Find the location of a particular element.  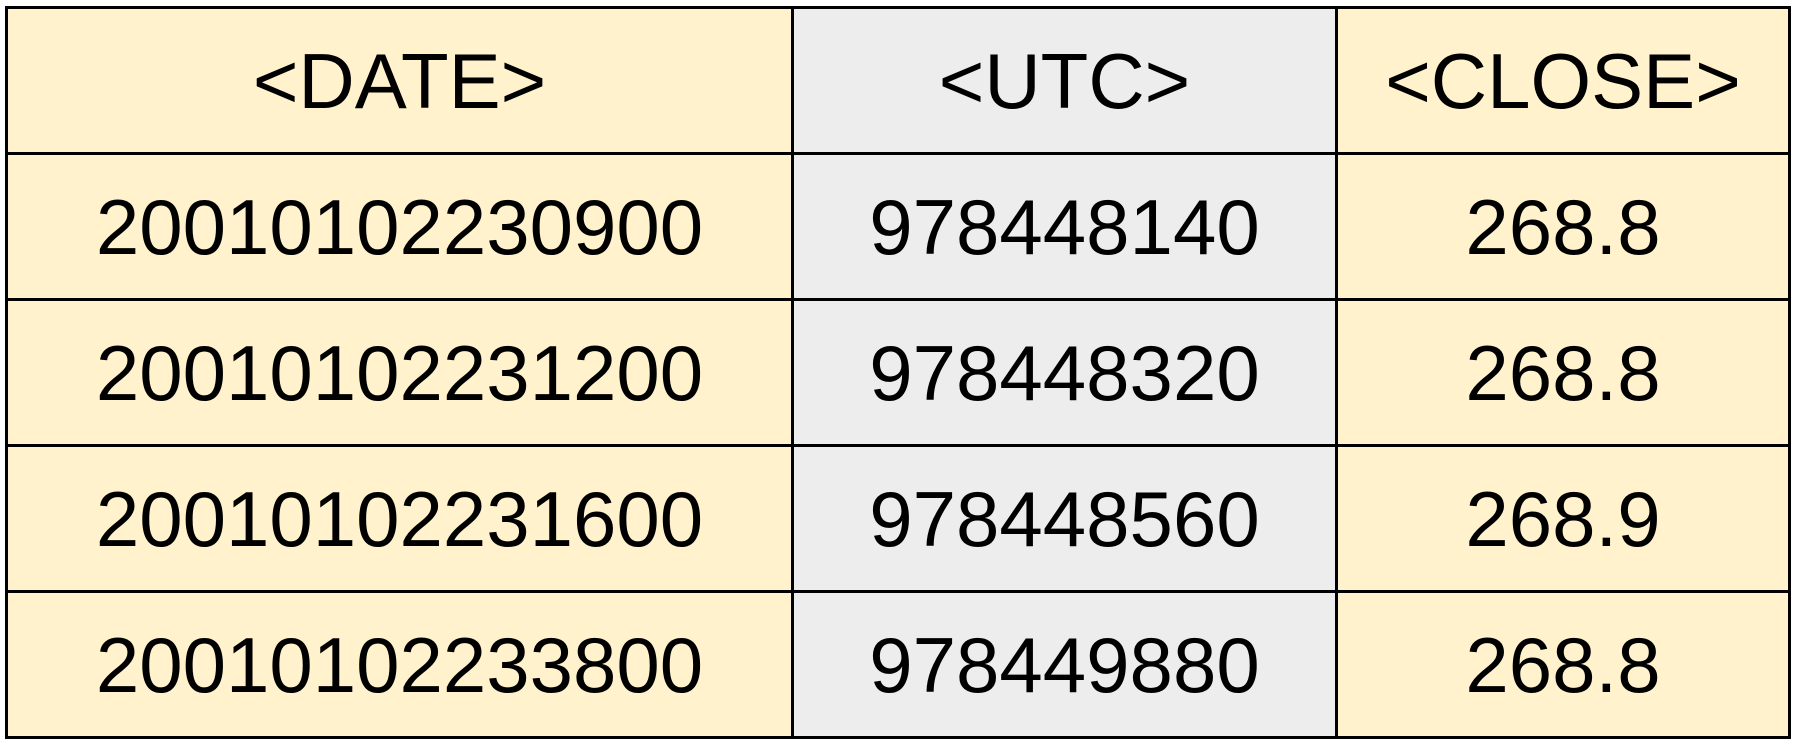

column-header-close: <CLOSE> is located at coordinates (1563, 80).